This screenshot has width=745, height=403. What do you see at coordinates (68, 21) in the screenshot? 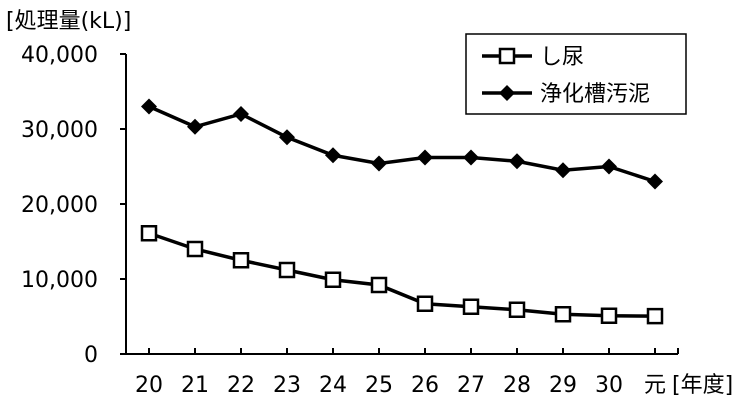
I see `y-axis-label: [処理量(kL)]` at bounding box center [68, 21].